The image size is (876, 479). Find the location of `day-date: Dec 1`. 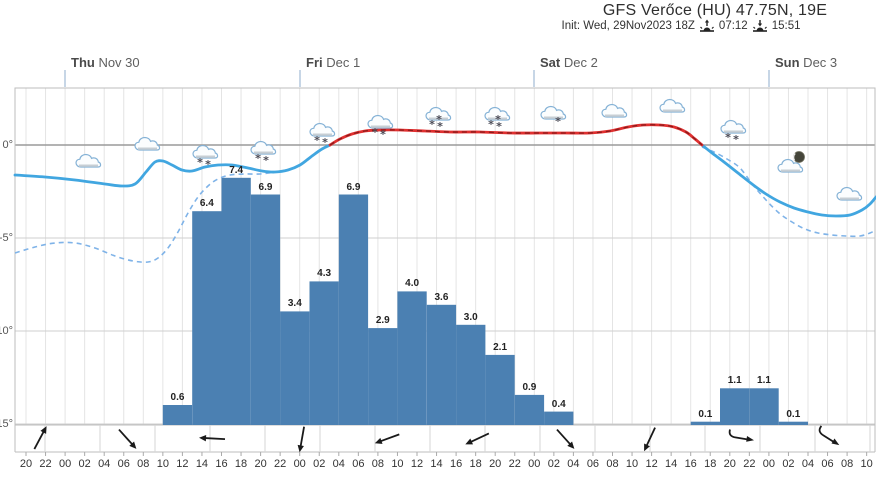

day-date: Dec 1 is located at coordinates (341, 62).